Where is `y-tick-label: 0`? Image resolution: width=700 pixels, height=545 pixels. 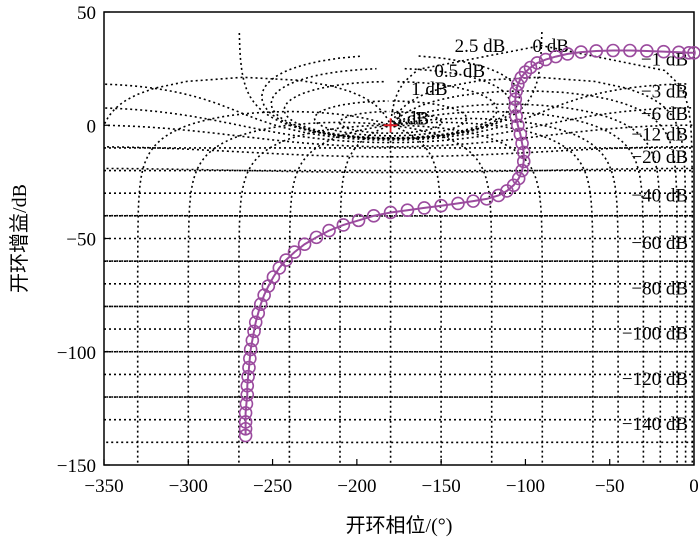
y-tick-label: 0 is located at coordinates (92, 126).